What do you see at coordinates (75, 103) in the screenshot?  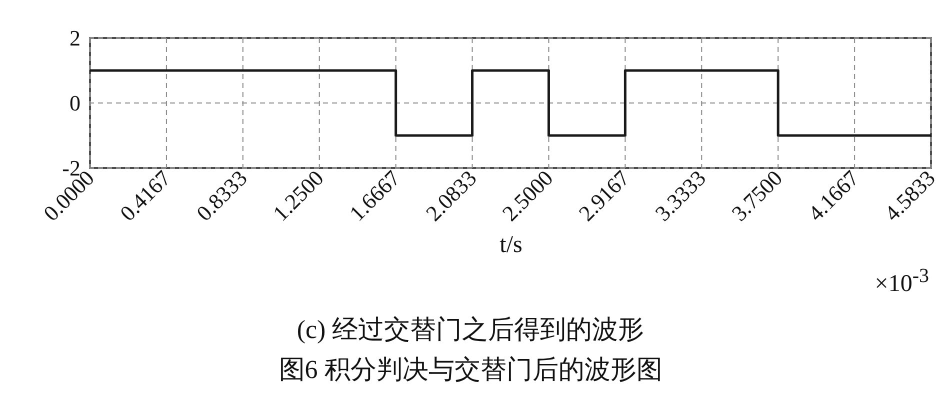 I see `y-tick-label: 0` at bounding box center [75, 103].